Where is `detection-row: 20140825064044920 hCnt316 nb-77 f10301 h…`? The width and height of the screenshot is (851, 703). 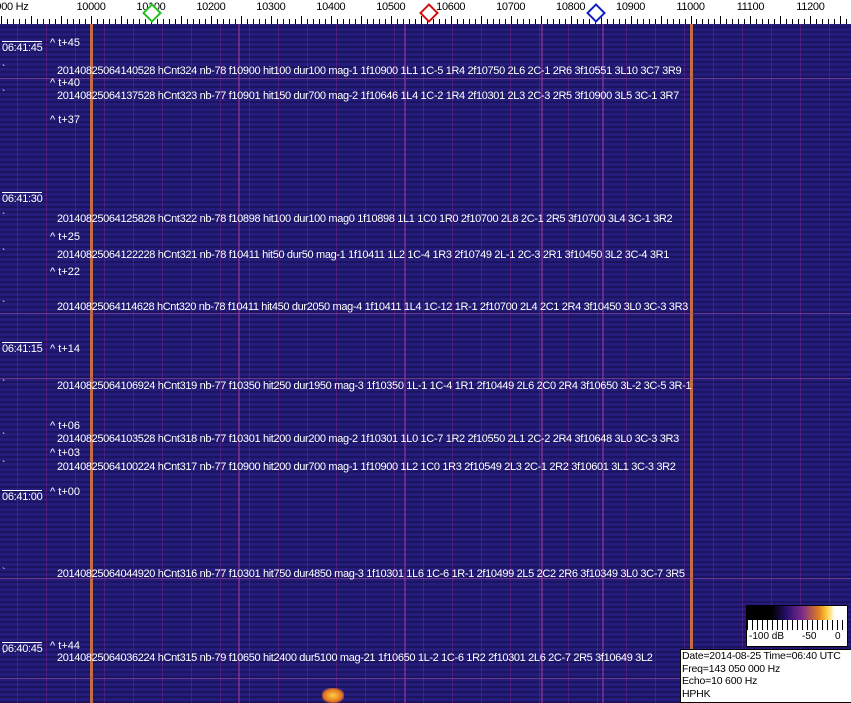
detection-row: 20140825064044920 hCnt316 nb-77 f10301 h… is located at coordinates (371, 574).